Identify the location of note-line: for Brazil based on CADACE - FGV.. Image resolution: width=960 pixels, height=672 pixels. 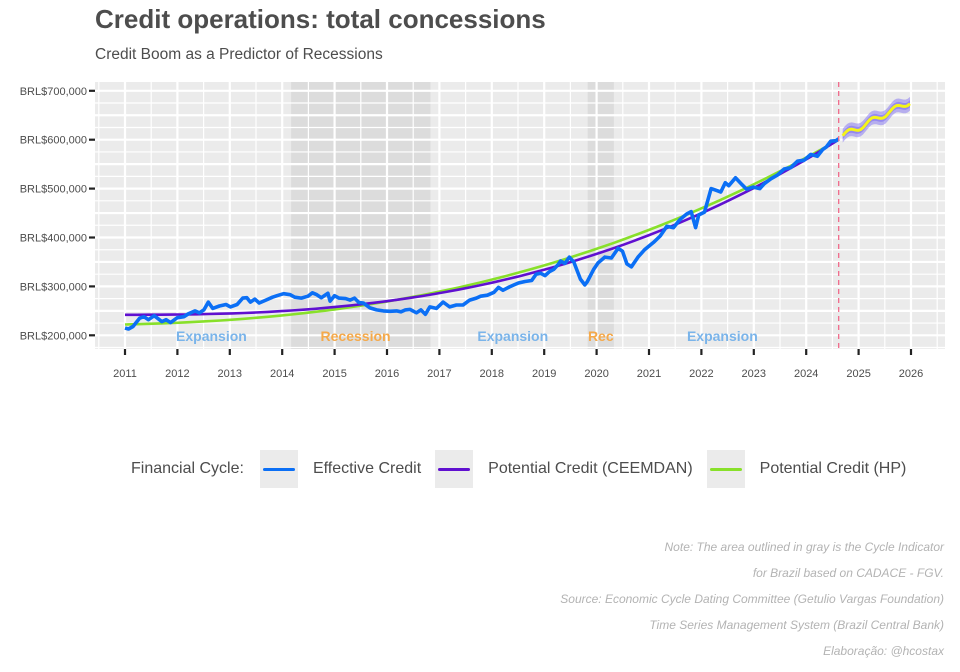
(848, 573).